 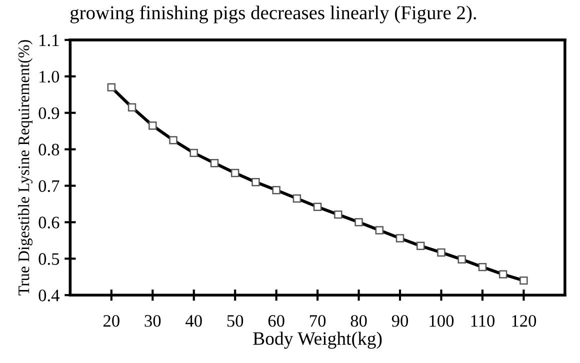 What do you see at coordinates (276, 321) in the screenshot?
I see `x-tick-label: 60` at bounding box center [276, 321].